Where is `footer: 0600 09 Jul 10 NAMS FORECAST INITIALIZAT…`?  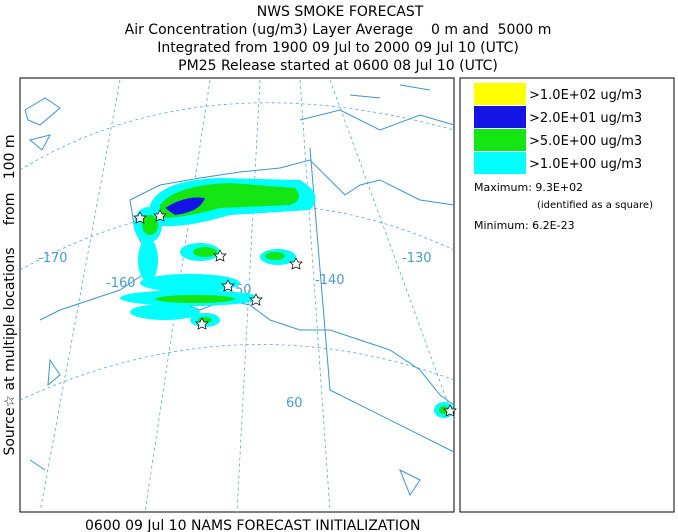
footer: 0600 09 Jul 10 NAMS FORECAST INITIALIZAT… is located at coordinates (252, 525).